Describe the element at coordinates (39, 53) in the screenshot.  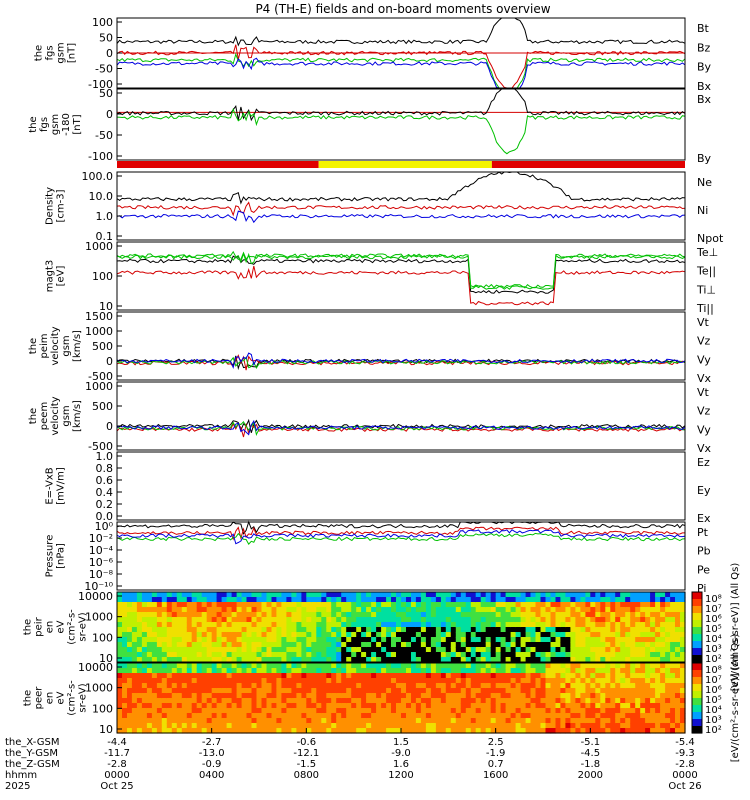
I see `y-axis-label: the` at that location.